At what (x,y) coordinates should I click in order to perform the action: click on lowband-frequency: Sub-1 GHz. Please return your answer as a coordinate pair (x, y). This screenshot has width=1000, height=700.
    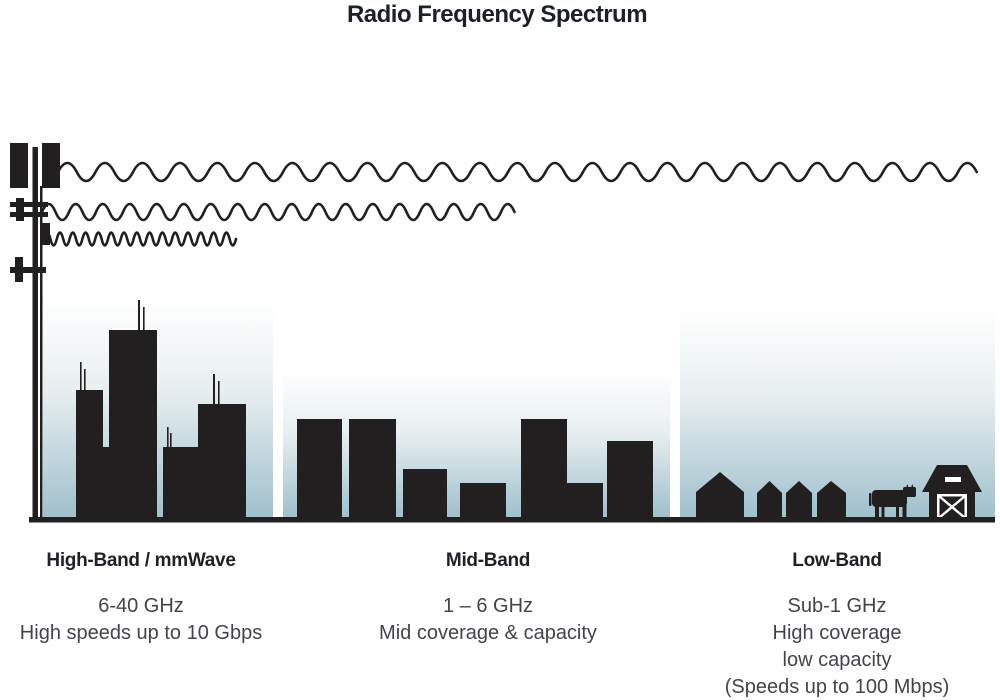
    Looking at the image, I should click on (837, 606).